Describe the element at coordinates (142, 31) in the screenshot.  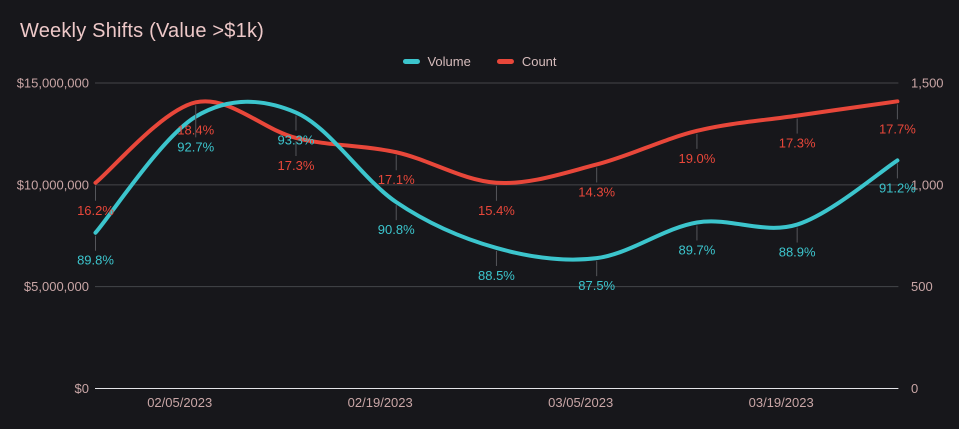
I see `chart-title: Weekly Shifts (Value >$1k)` at that location.